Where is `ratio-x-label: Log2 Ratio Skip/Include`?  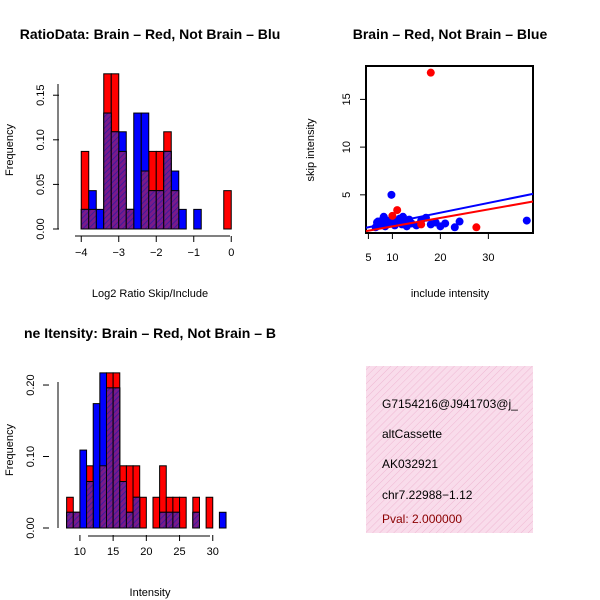
ratio-x-label: Log2 Ratio Skip/Include is located at coordinates (150, 294).